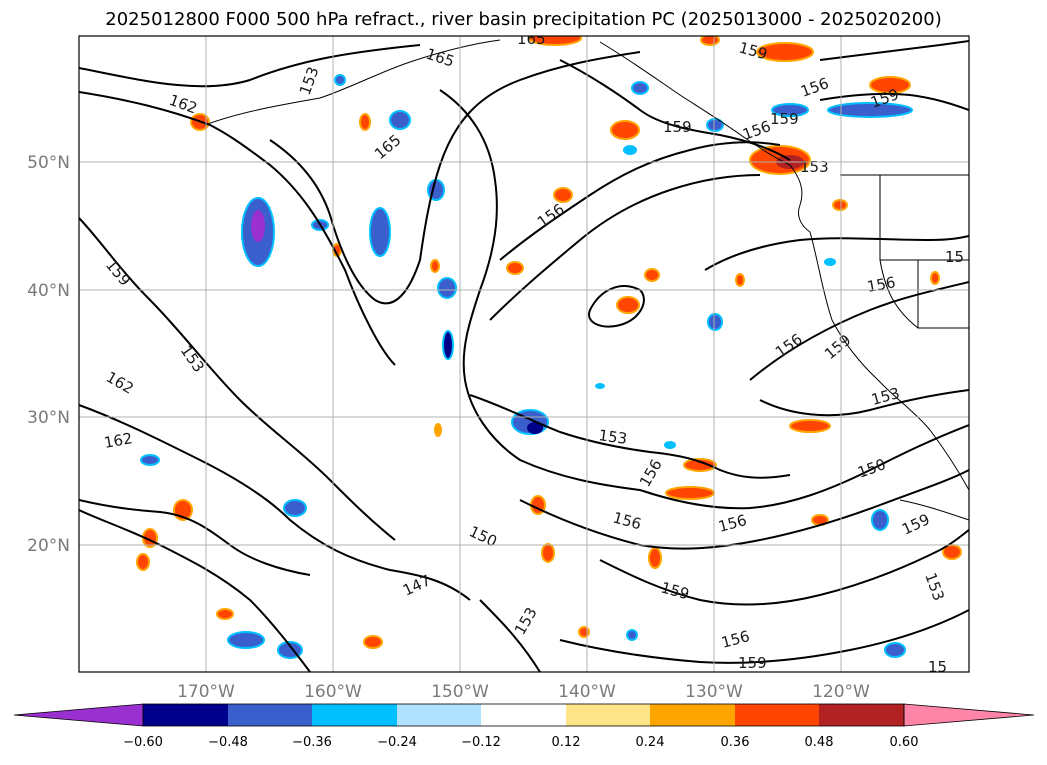  Describe the element at coordinates (800, 198) in the screenshot. I see `bc-coast` at that location.